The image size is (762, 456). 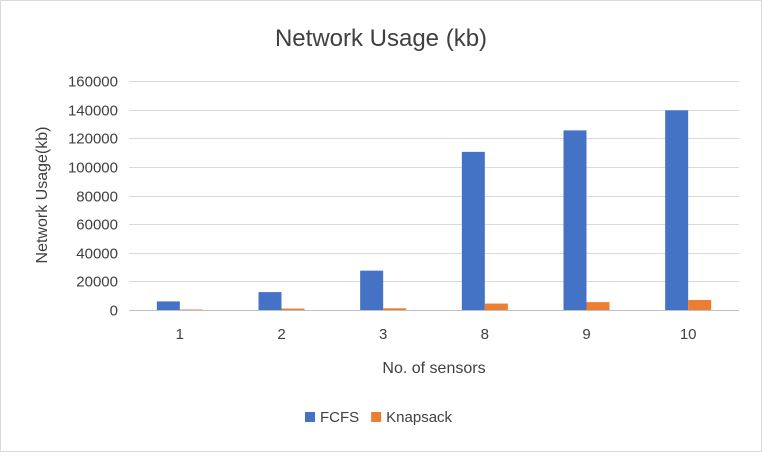 I want to click on legend-item-fcfs: FCFS, so click(x=332, y=417).